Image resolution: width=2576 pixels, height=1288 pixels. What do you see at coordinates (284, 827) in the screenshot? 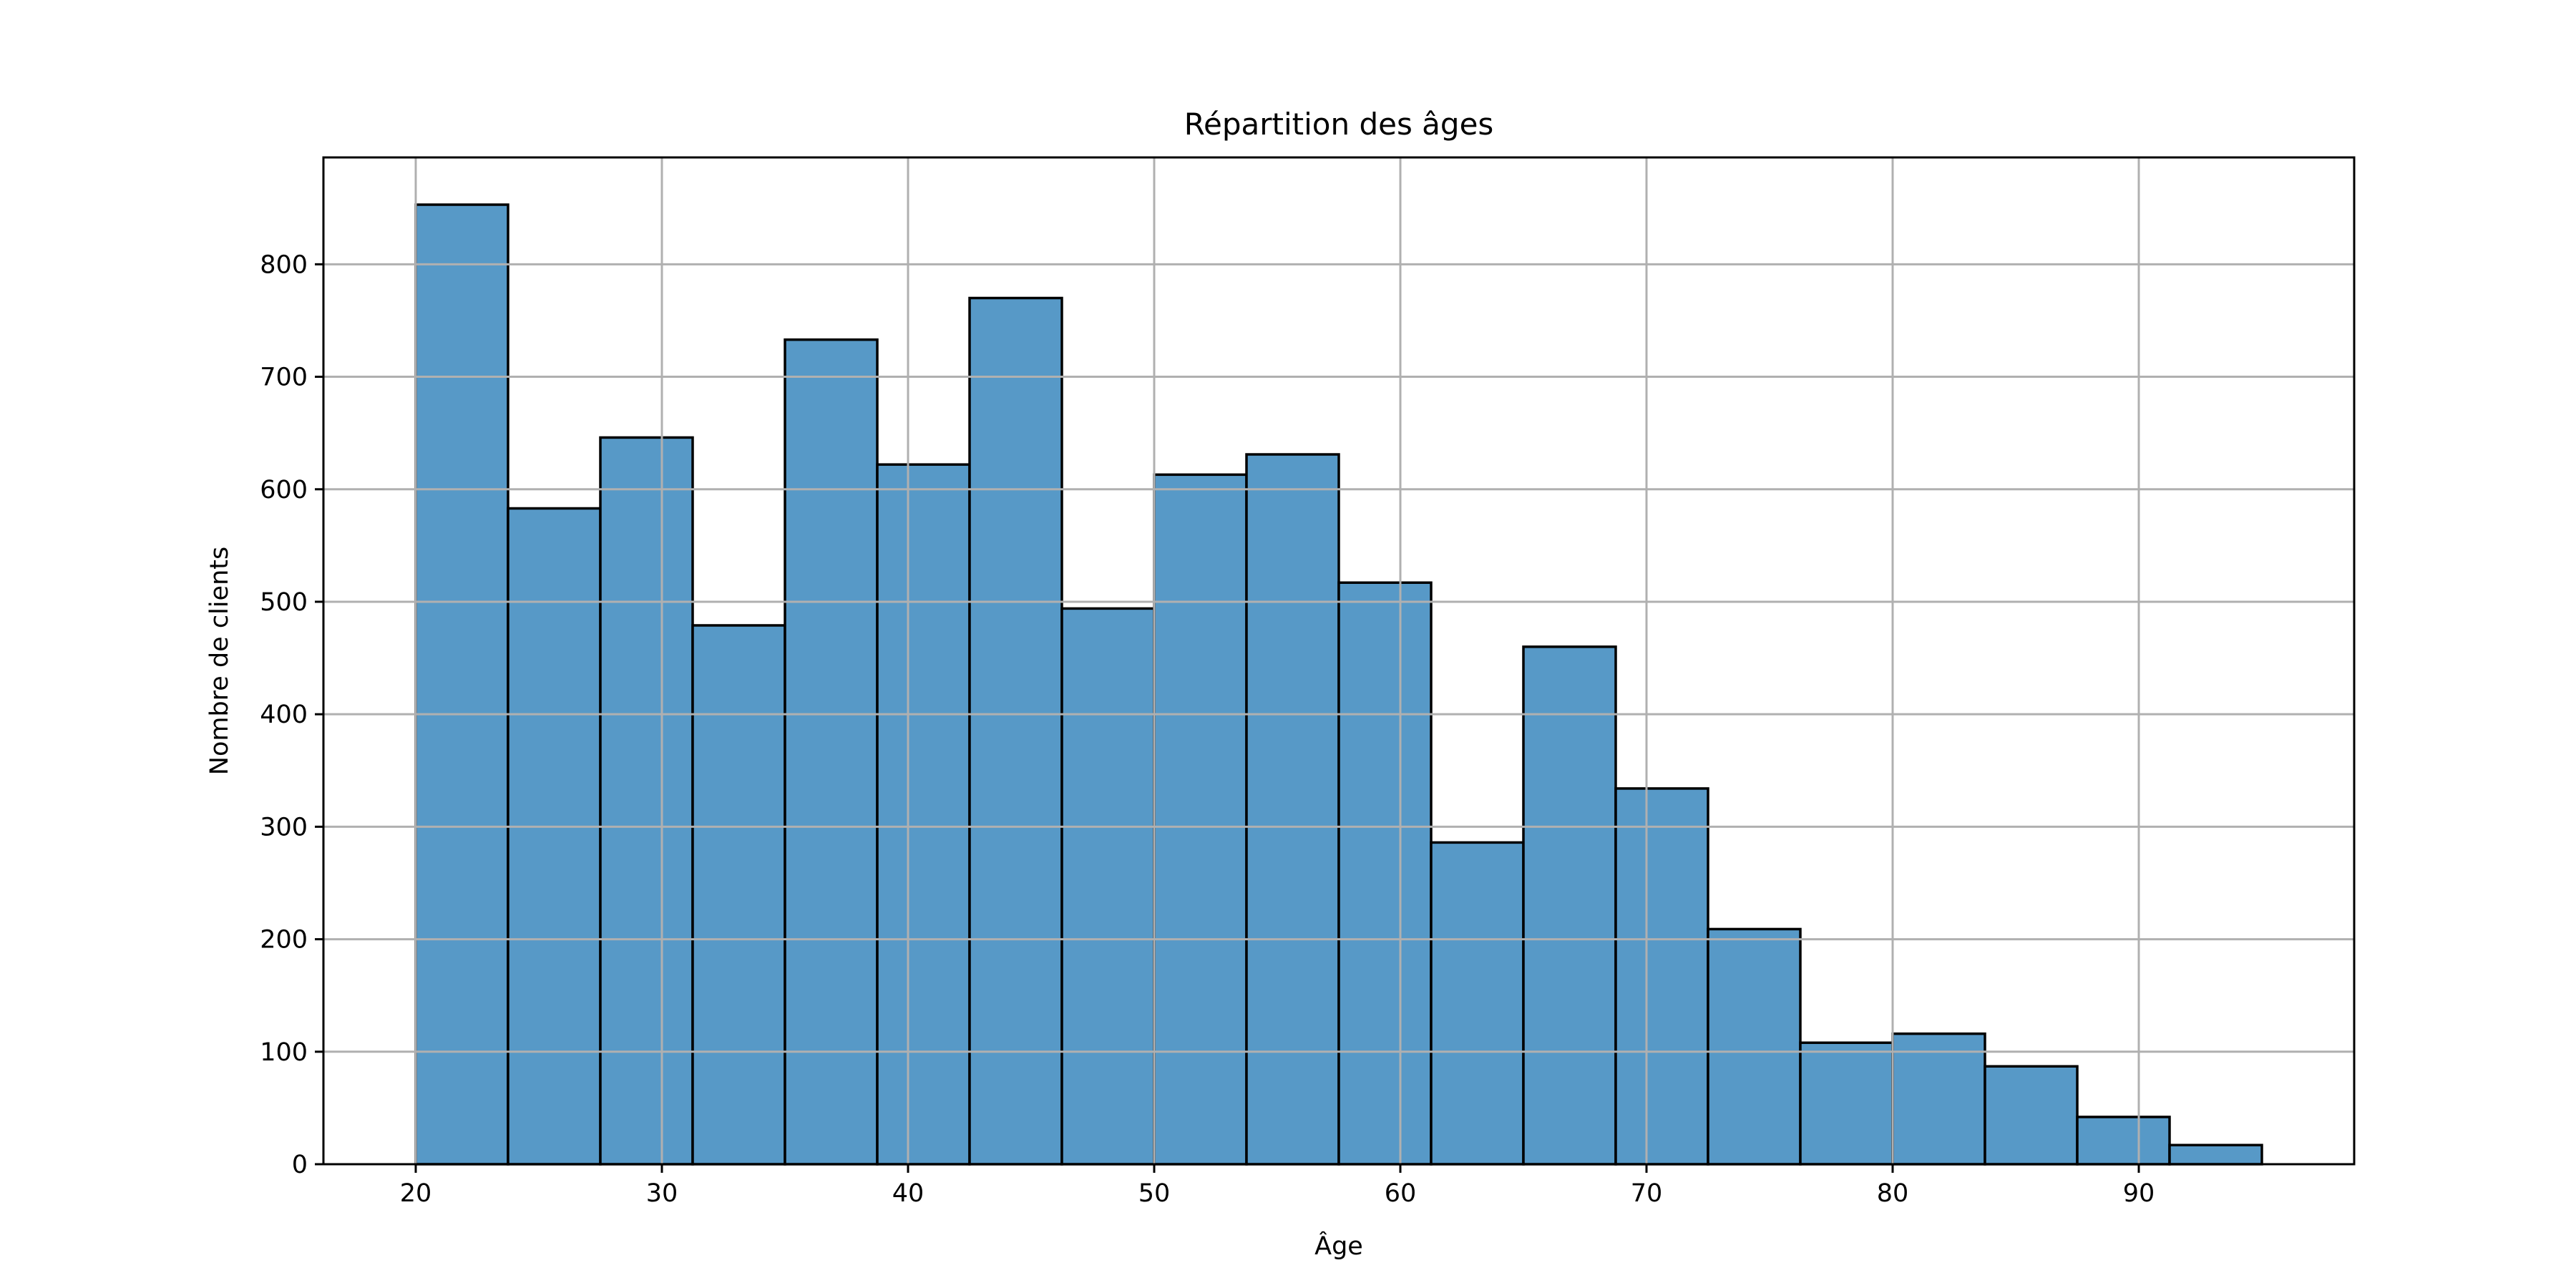
I see `y-tick-label: 300` at bounding box center [284, 827].